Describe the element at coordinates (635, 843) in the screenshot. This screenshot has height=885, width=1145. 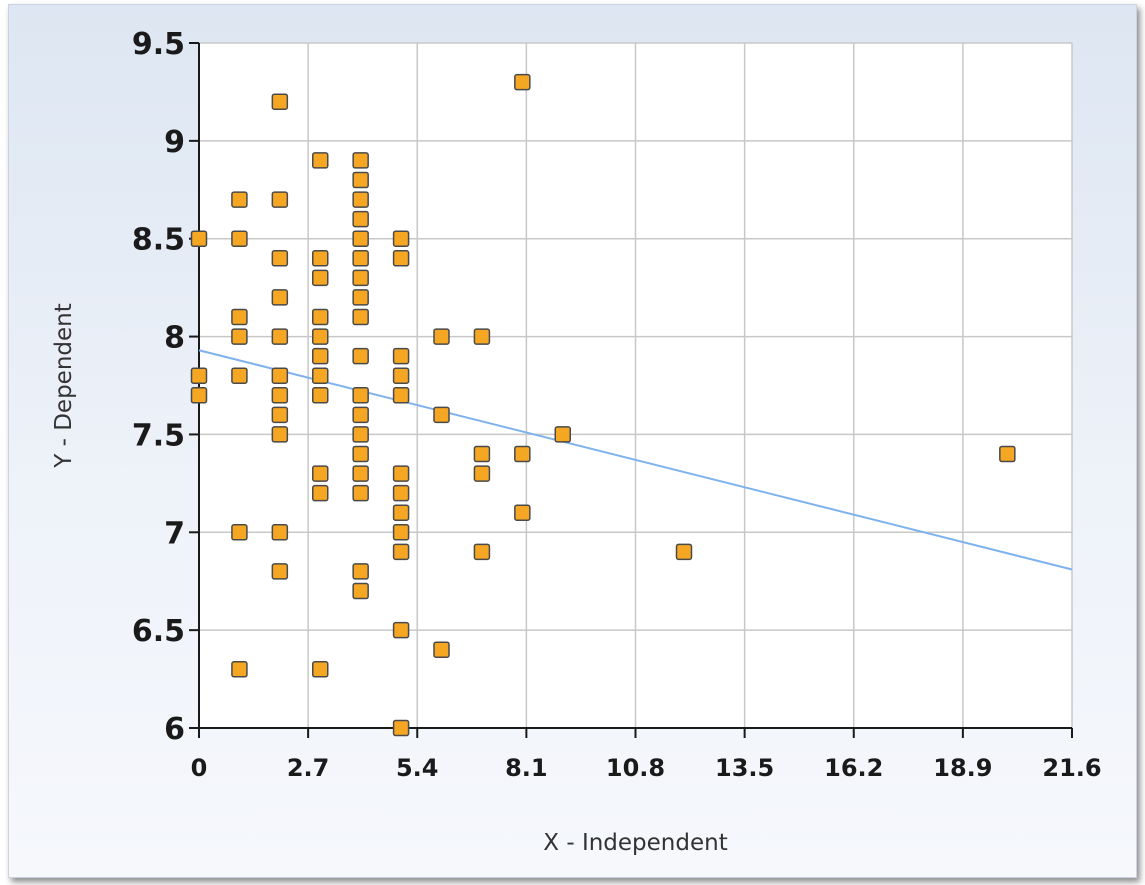
I see `x-axis-title: X - Independent` at that location.